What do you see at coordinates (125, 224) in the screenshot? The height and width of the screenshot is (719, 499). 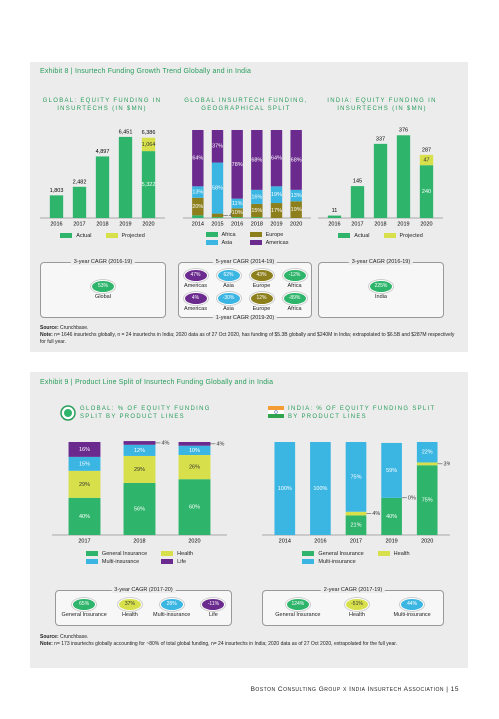 I see `x-tick-label: 2019` at bounding box center [125, 224].